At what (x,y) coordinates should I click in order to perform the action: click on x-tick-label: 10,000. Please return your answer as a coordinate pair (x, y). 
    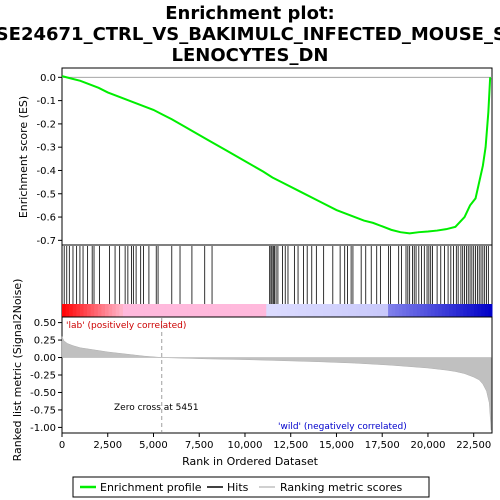
    Looking at the image, I should click on (244, 445).